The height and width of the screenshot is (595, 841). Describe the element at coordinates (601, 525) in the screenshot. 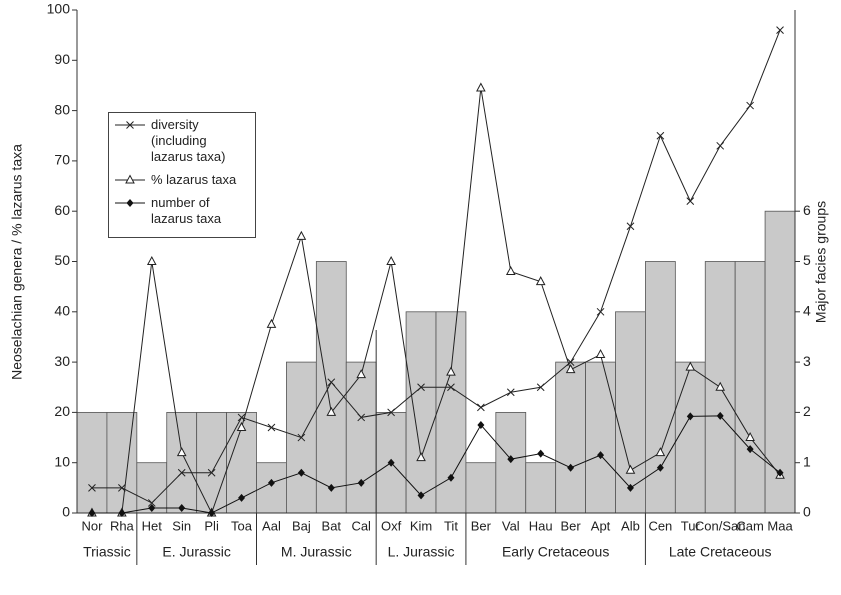

I see `x-tick-label: Apt` at that location.